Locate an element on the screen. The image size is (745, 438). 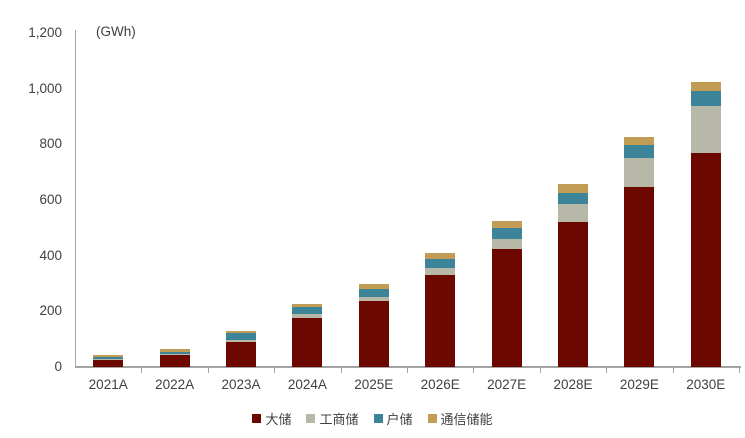
x-category-label: 2029E is located at coordinates (639, 384).